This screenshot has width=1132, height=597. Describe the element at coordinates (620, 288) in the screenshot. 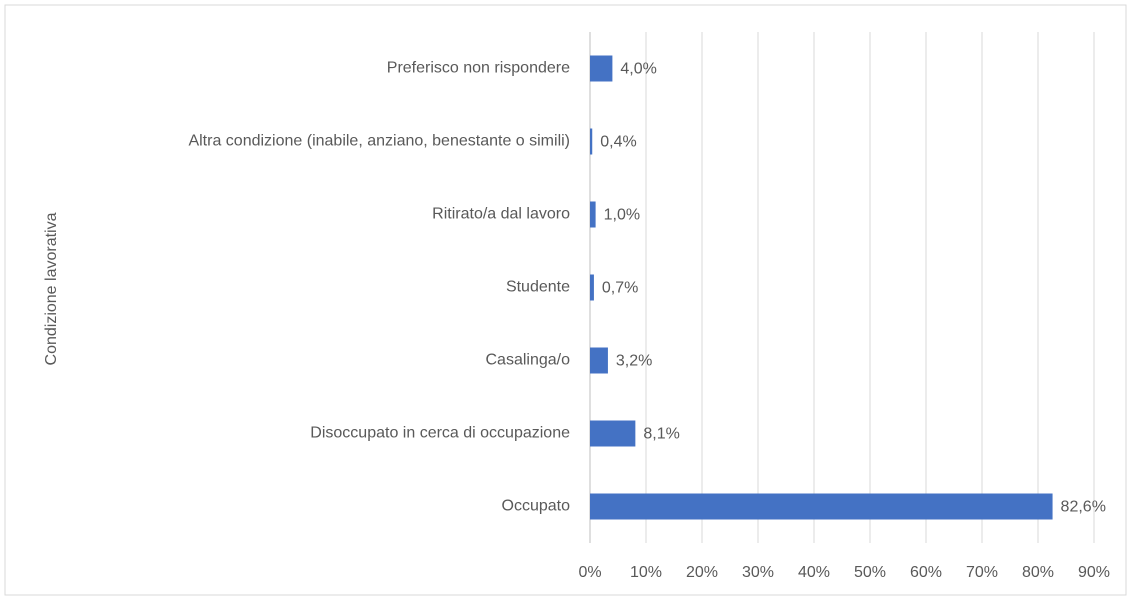

I see `value-label: 0,7%` at that location.